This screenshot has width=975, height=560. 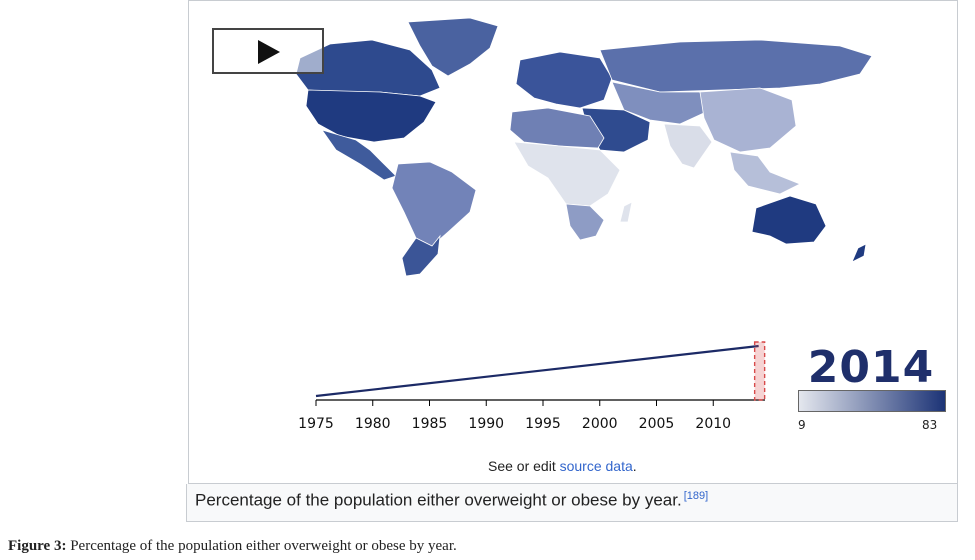 I want to click on region-canada, so click(x=368, y=68).